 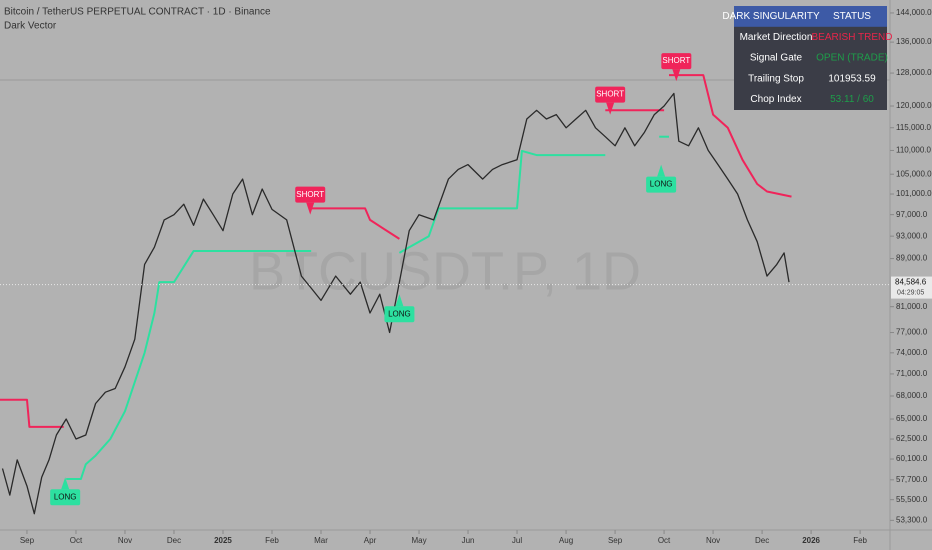 What do you see at coordinates (912, 395) in the screenshot?
I see `y-tick-label: 68,000.0` at bounding box center [912, 395].